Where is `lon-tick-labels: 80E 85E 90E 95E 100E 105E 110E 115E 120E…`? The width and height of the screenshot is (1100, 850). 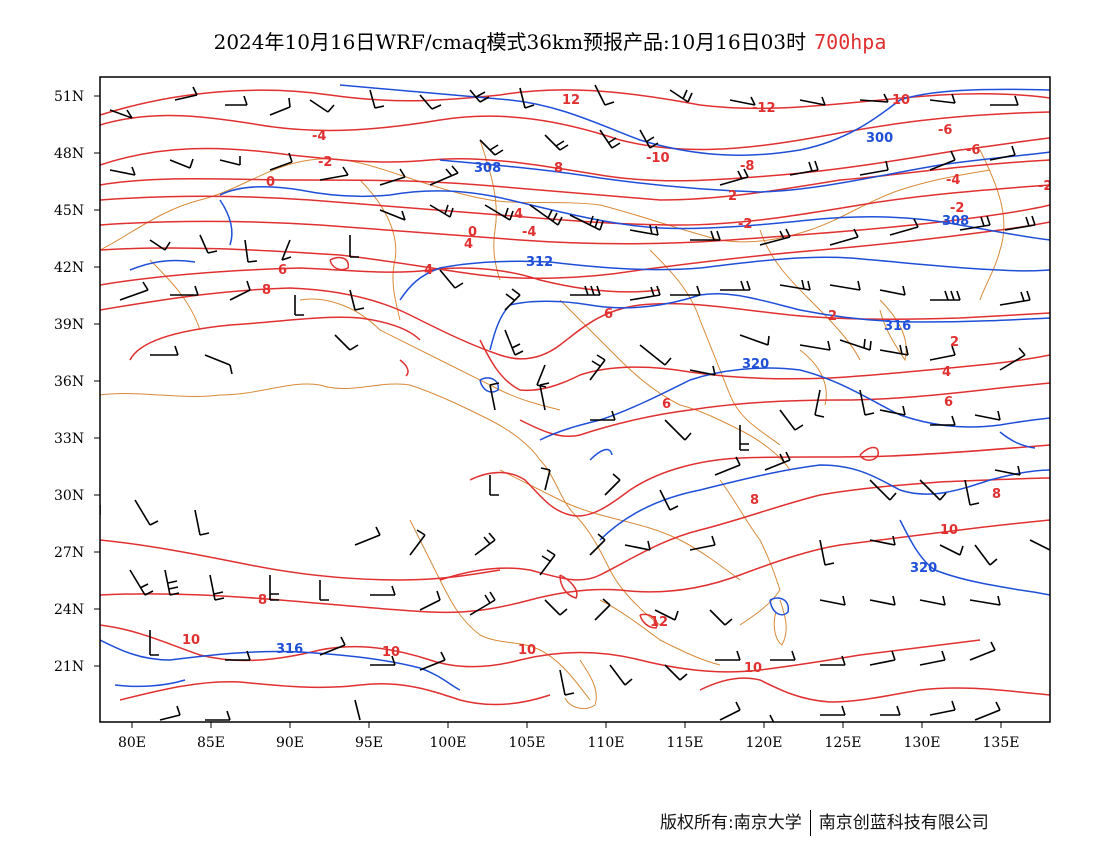
lon-tick-labels: 80E 85E 90E 95E 100E 105E 110E 115E 120E… is located at coordinates (569, 743).